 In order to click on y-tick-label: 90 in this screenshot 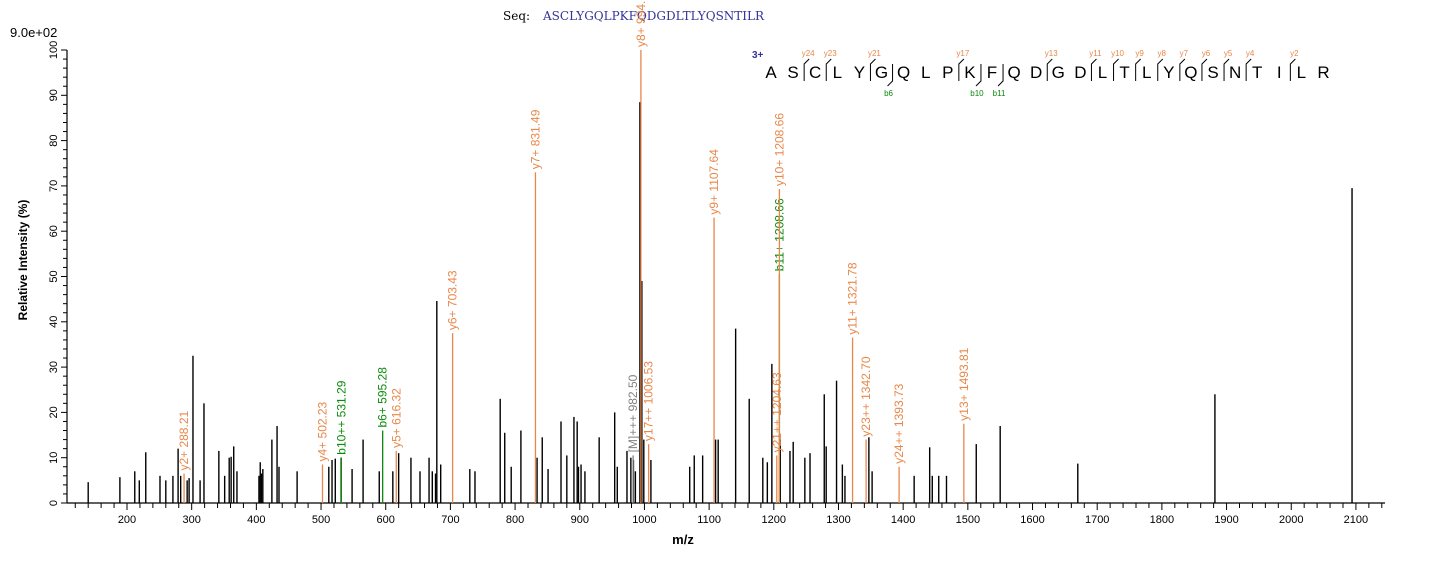, I will do `click(54, 95)`.